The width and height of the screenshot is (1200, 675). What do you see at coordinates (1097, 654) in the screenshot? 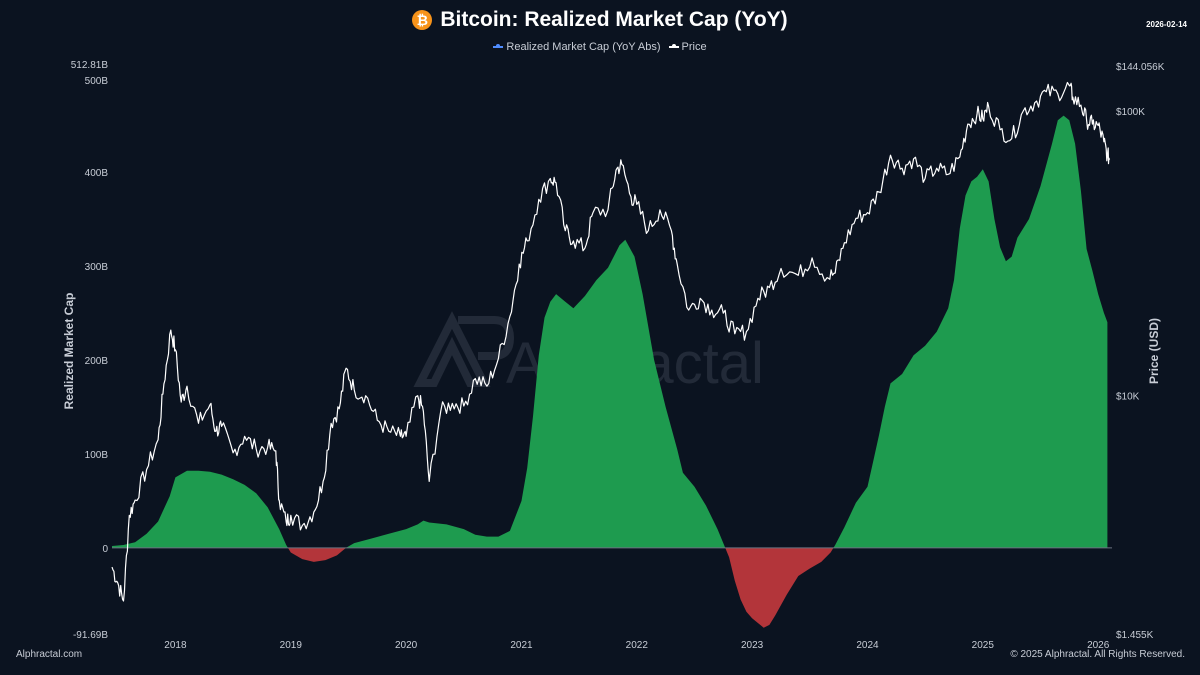
I see `footer-copyright: © 2025 Alphractal. All Rights Reserved.` at bounding box center [1097, 654].